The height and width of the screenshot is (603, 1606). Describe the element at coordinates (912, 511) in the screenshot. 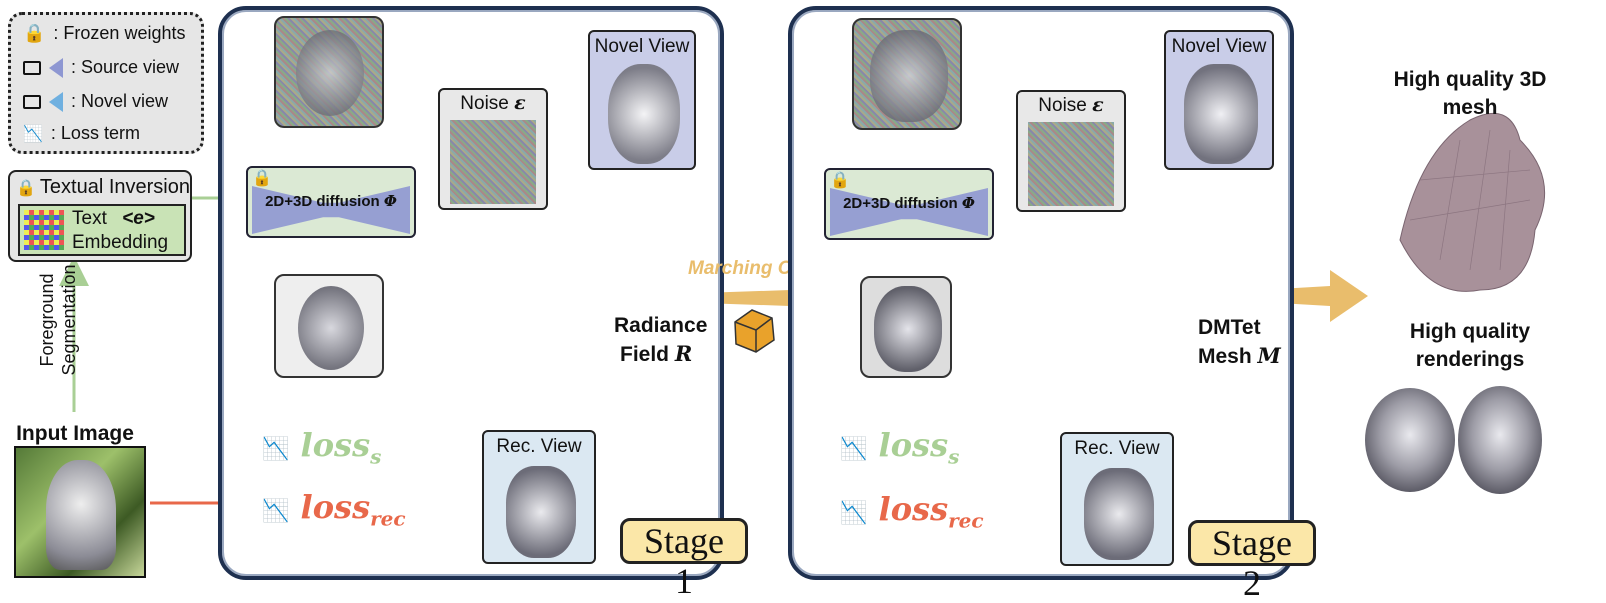

I see `stage2-loss-rec: 📉 lossrec` at that location.